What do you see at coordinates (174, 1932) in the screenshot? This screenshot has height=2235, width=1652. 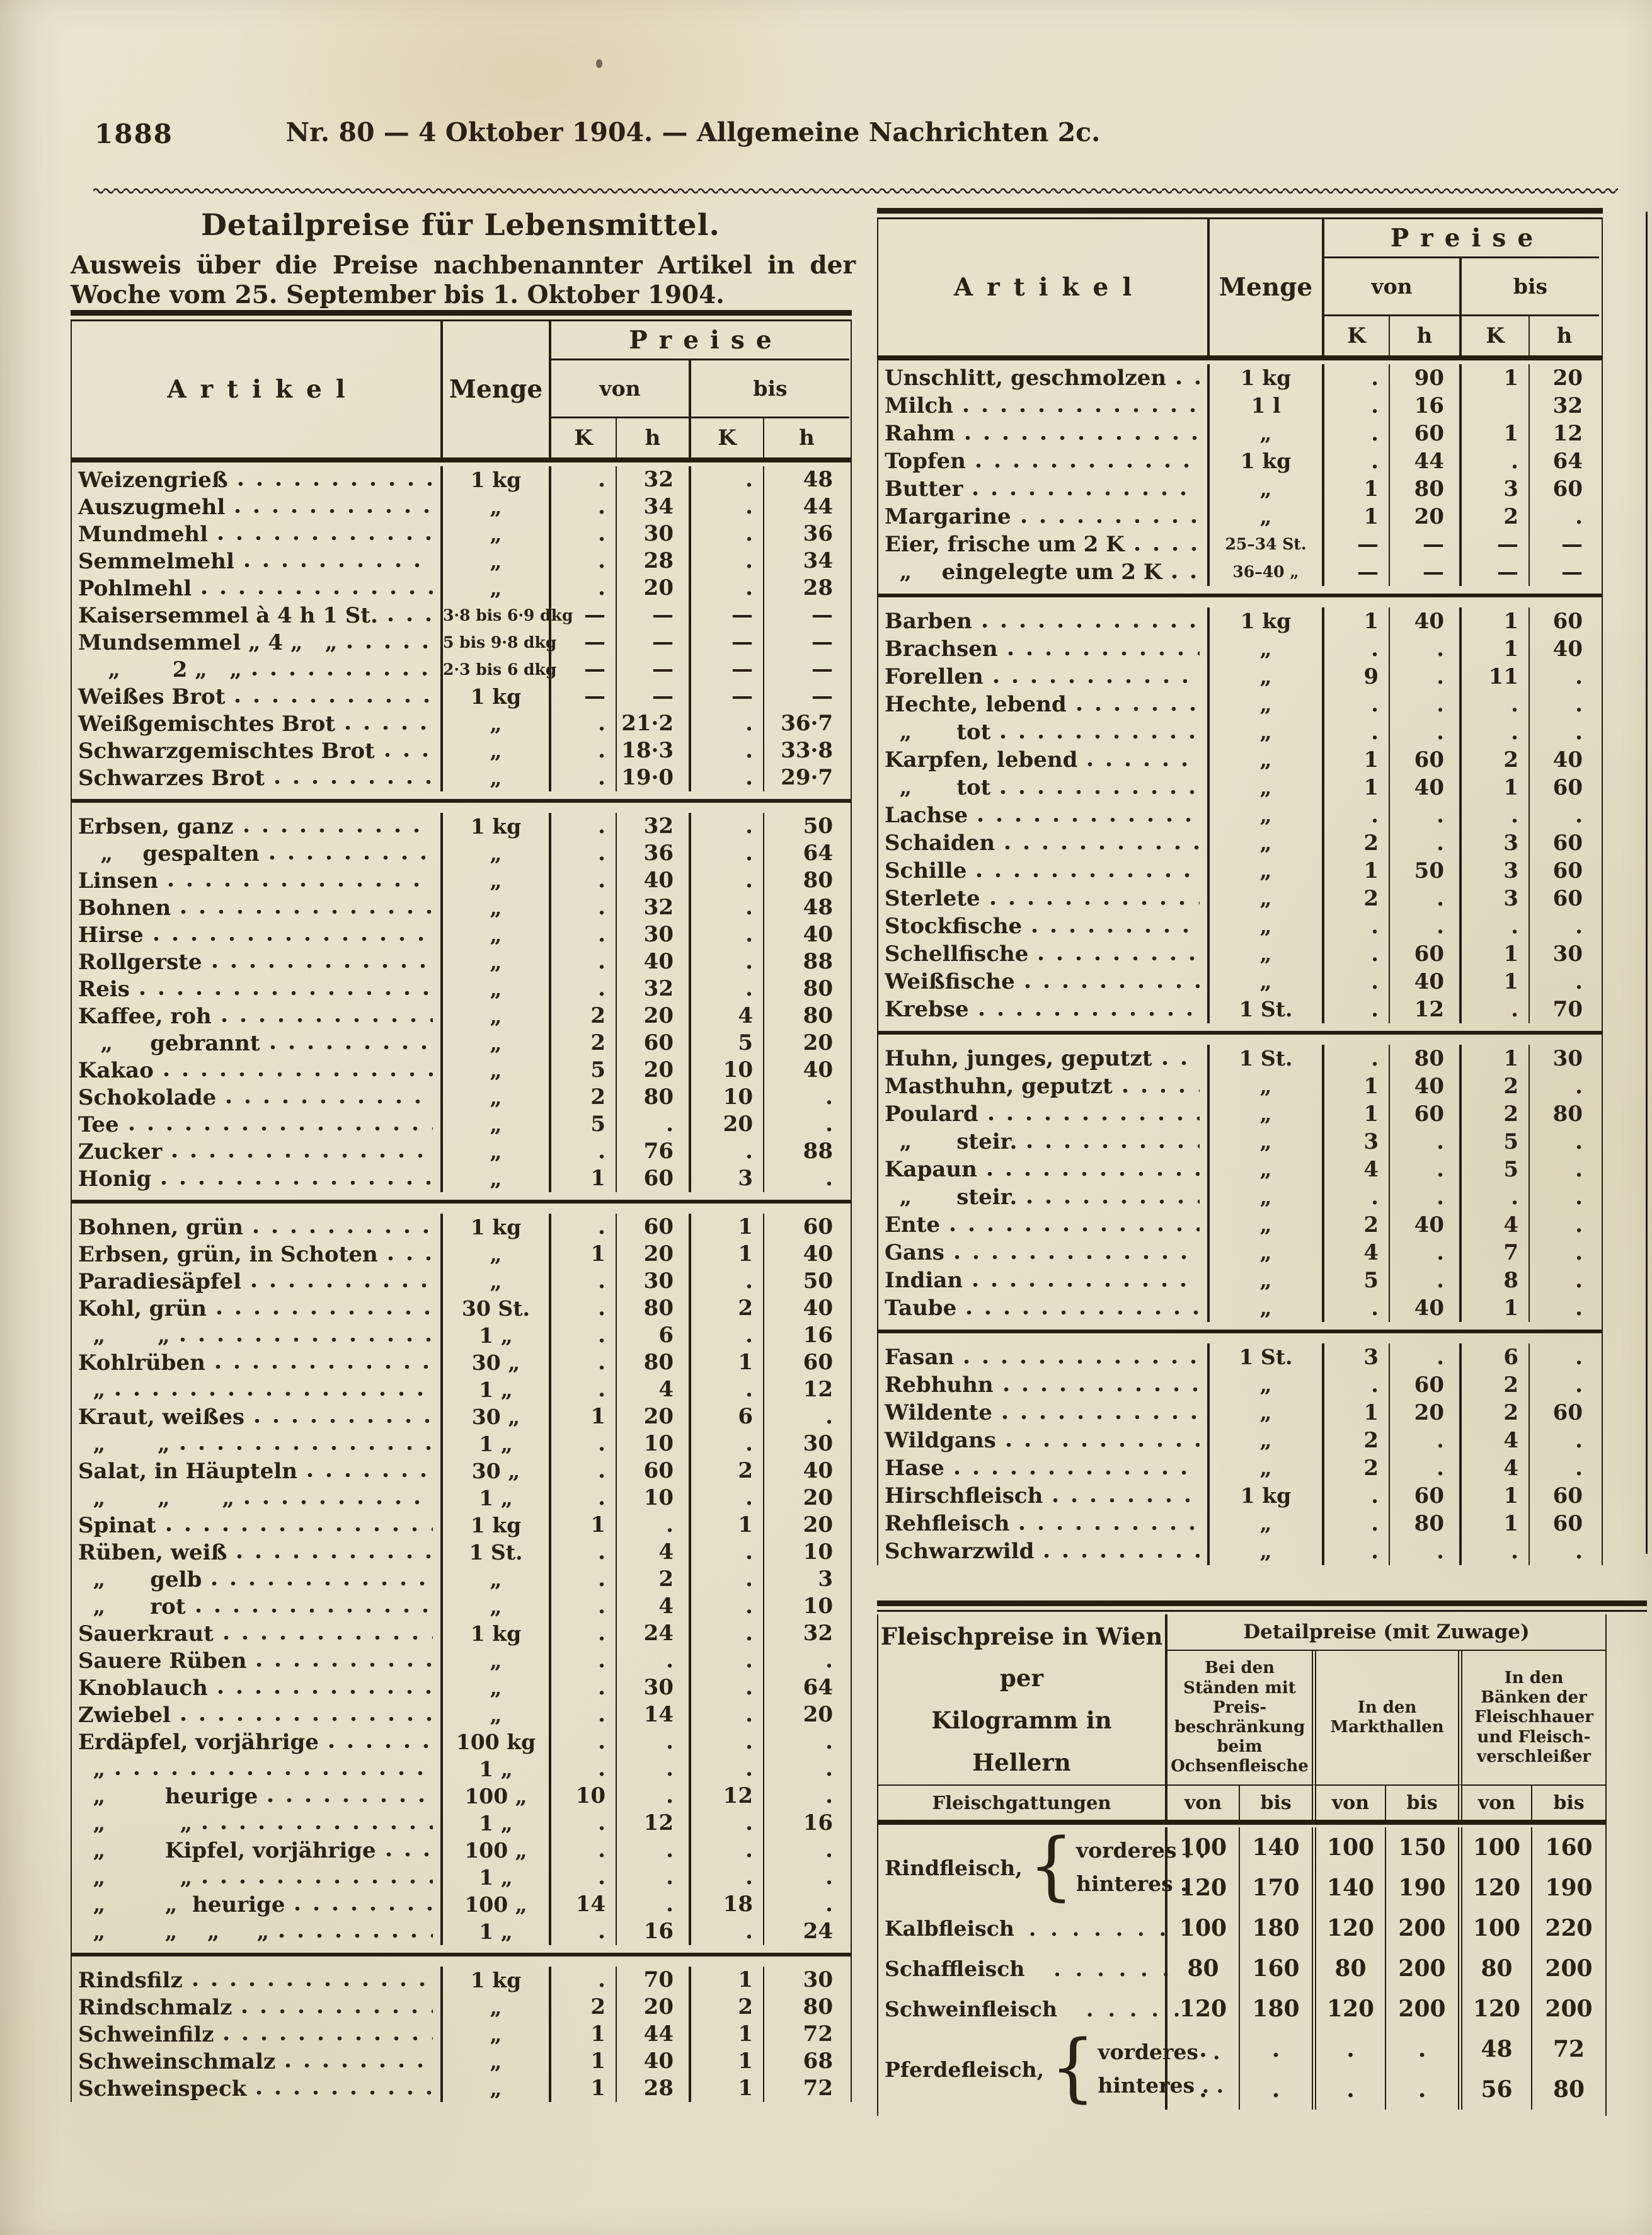 I see `artikel-label: „ „ „ „` at bounding box center [174, 1932].